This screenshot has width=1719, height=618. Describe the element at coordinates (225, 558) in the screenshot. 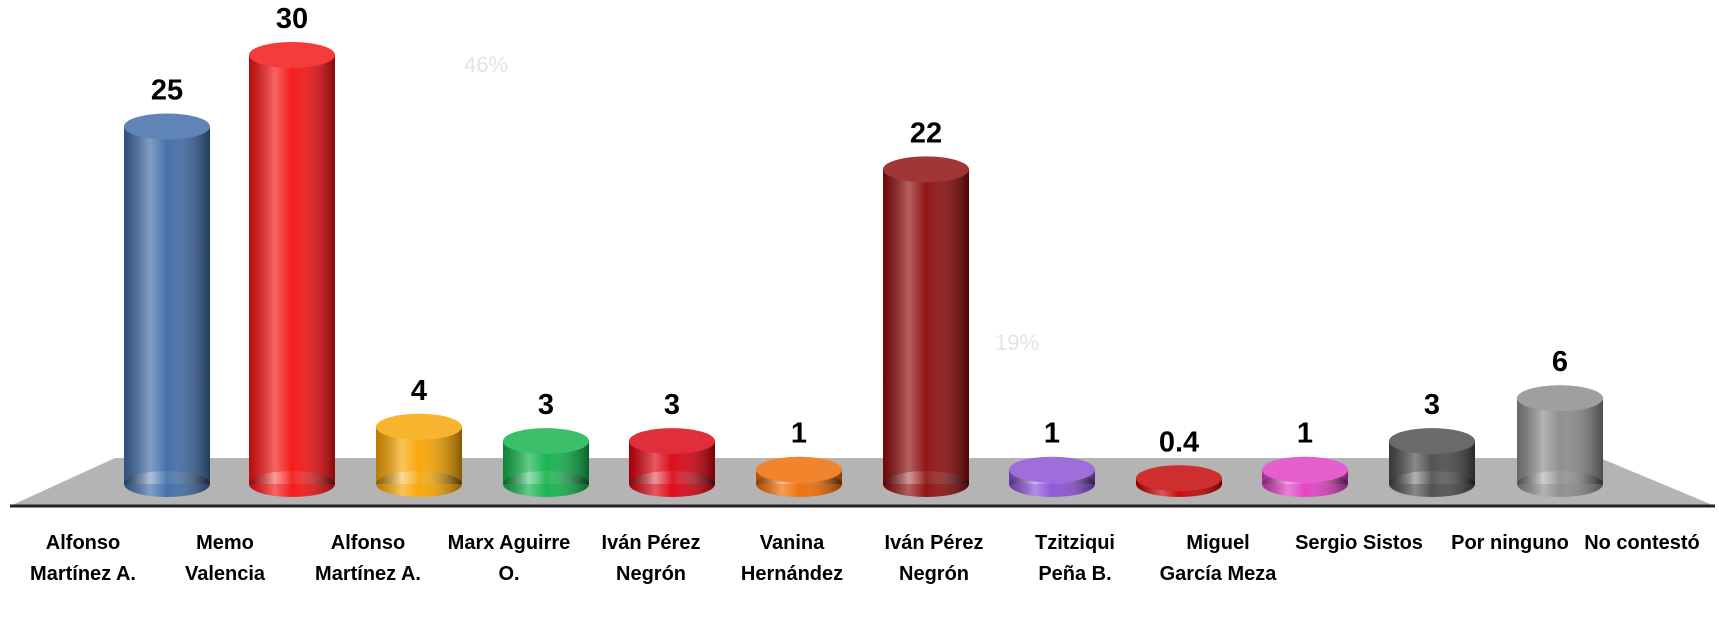

I see `category-label: Memo Valencia` at that location.